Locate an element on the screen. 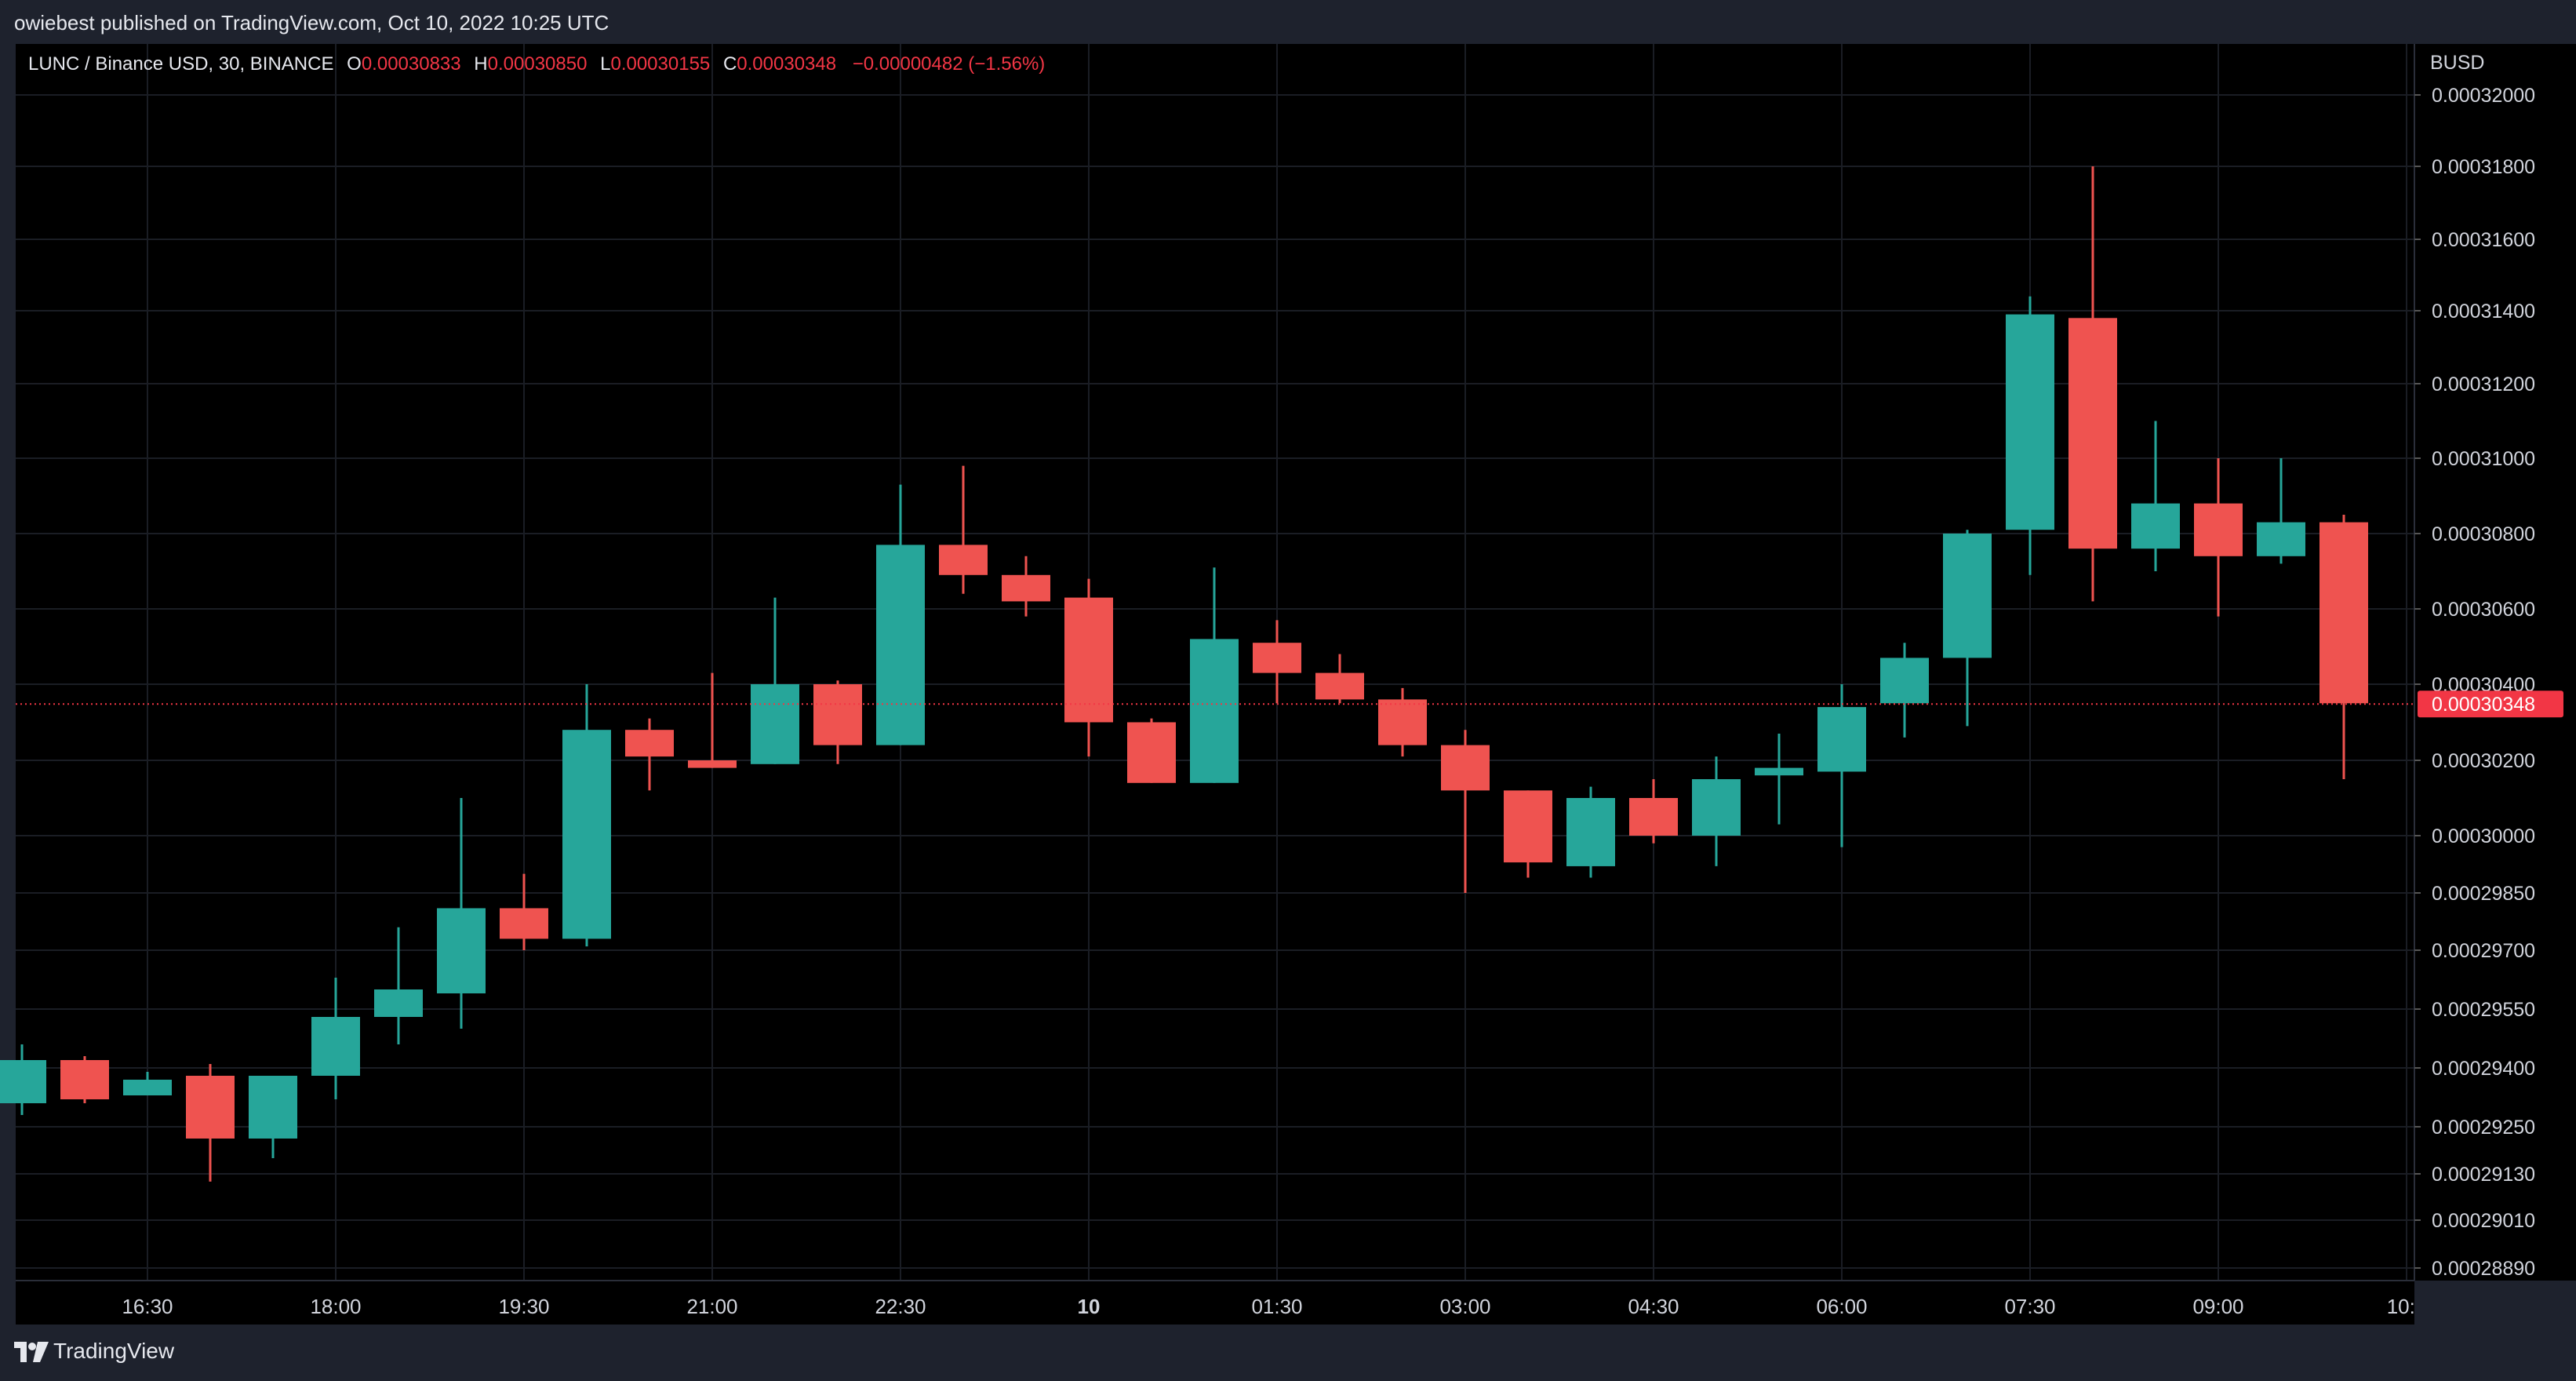 The width and height of the screenshot is (2576, 1381). price-tick-label: 0.00031800 is located at coordinates (2483, 167).